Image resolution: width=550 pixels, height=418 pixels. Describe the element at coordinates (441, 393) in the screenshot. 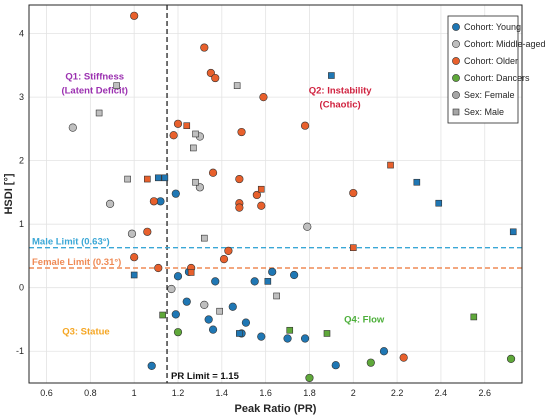

I see `x-tick-label: 2.4` at that location.